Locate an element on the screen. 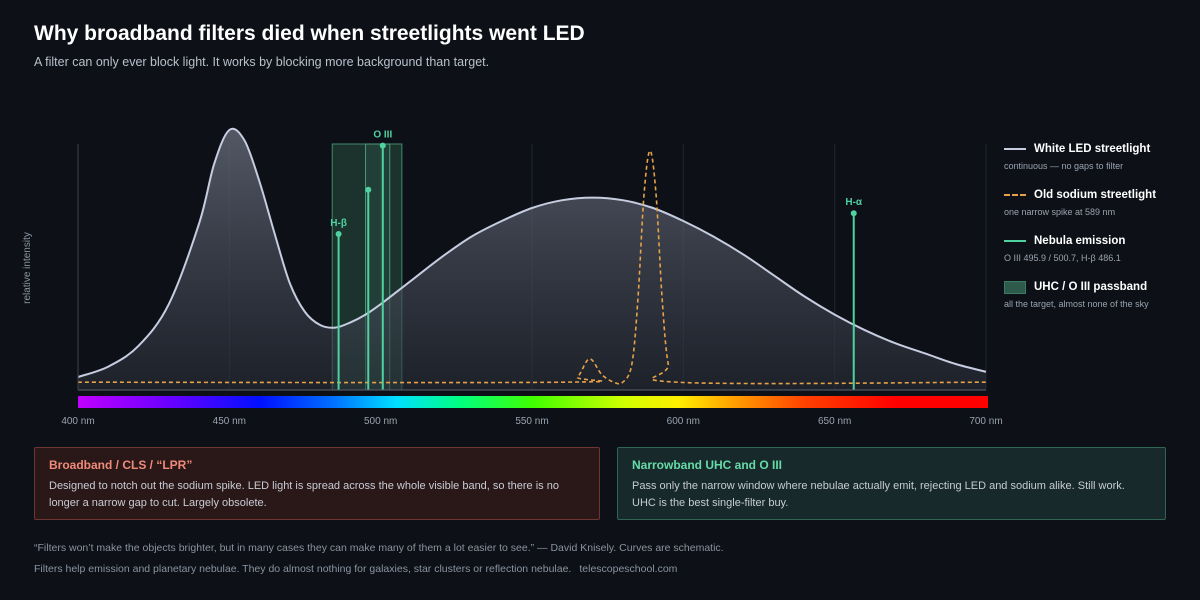  legend-swatch-nebula is located at coordinates (1015, 241).